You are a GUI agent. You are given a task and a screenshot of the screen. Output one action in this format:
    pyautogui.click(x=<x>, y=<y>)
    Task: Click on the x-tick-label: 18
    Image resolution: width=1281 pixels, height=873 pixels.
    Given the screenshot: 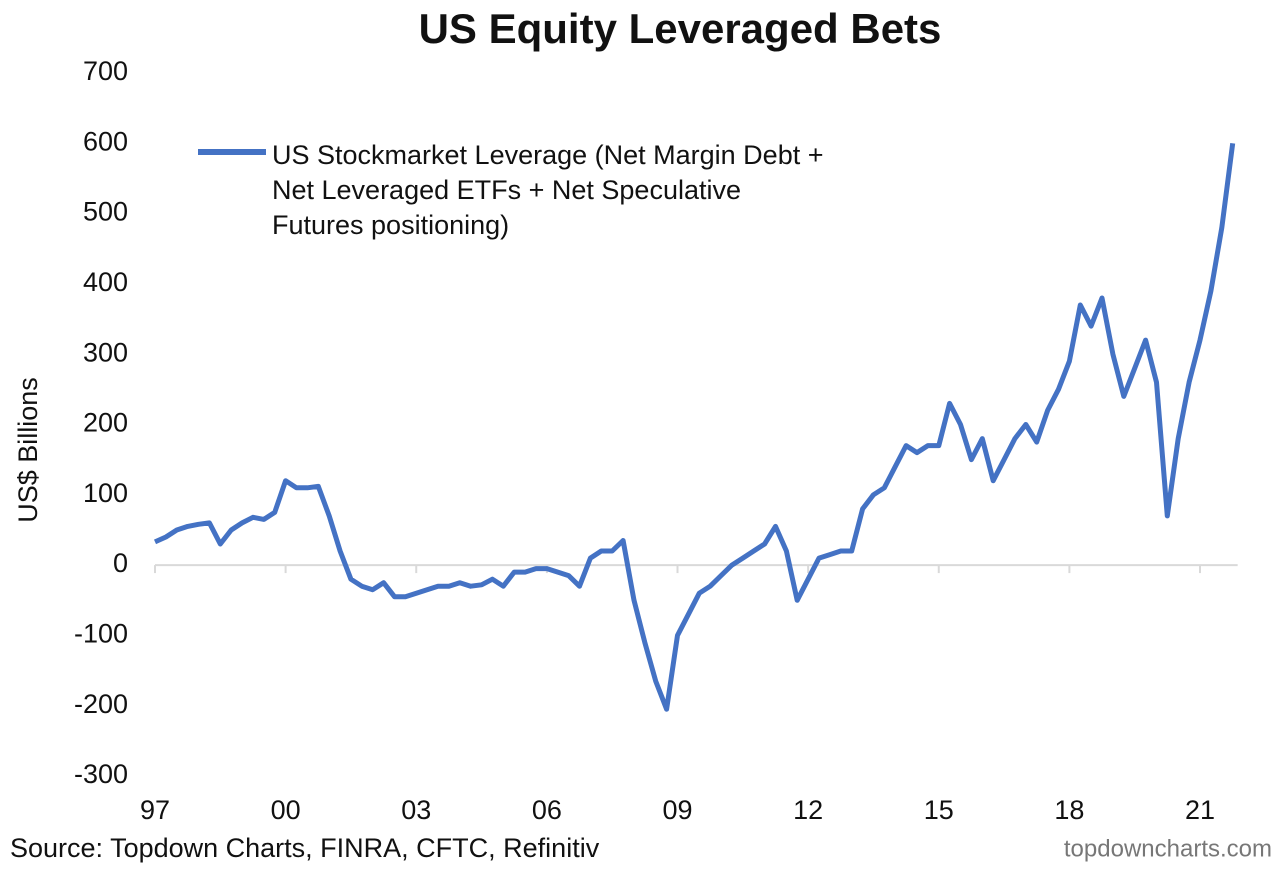 What is the action you would take?
    pyautogui.click(x=1069, y=810)
    